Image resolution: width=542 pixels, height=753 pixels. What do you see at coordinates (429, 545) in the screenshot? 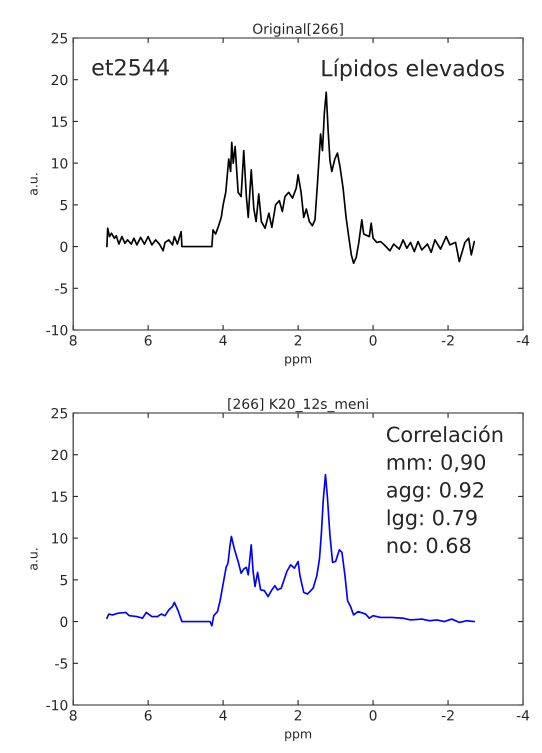
I see `annotation: no: 0.68` at bounding box center [429, 545].